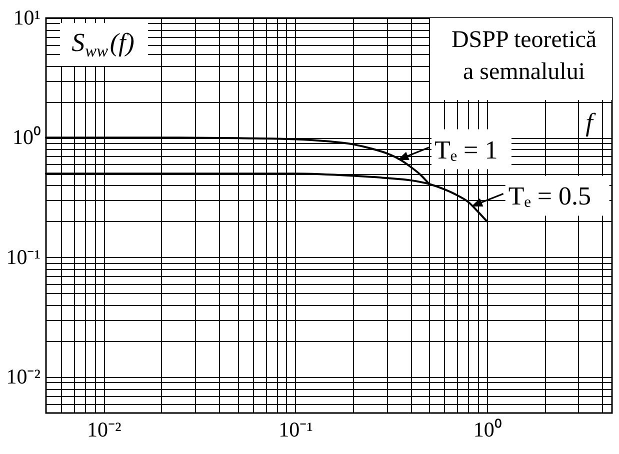 This screenshot has height=454, width=619. Describe the element at coordinates (23, 376) in the screenshot. I see `y-tick-label: 10⁻²` at that location.